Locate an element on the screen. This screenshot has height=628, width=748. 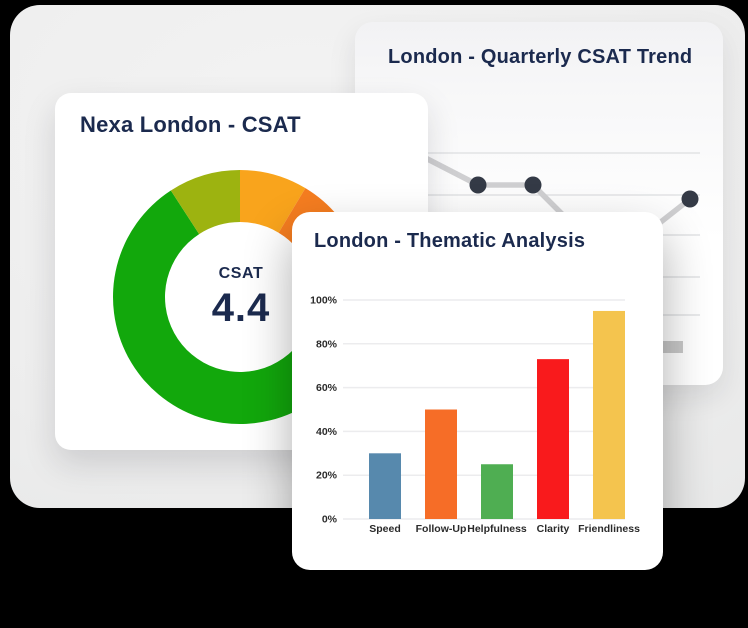
ytick-label-60%: 60% is located at coordinates (327, 388).